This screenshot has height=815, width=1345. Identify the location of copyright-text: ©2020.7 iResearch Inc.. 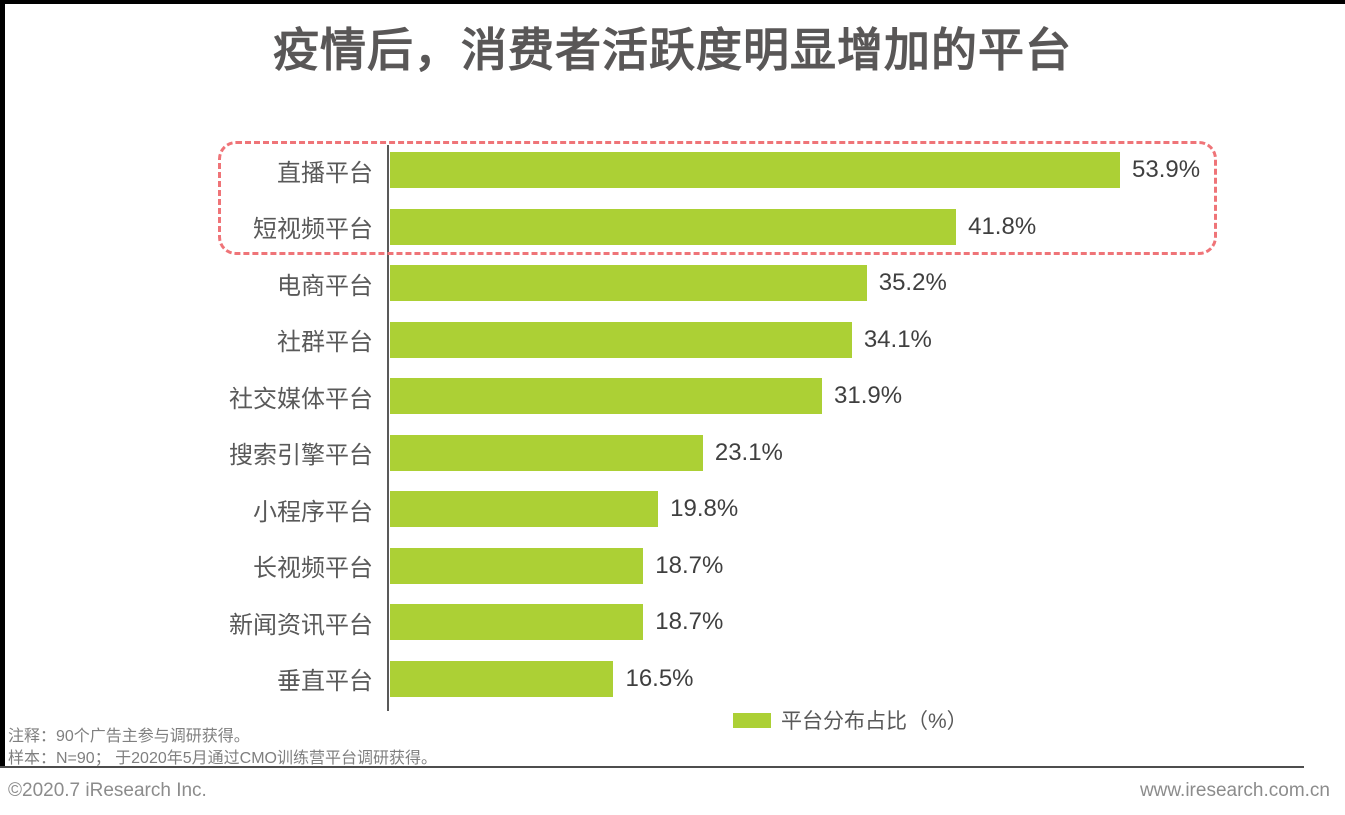
(107, 790).